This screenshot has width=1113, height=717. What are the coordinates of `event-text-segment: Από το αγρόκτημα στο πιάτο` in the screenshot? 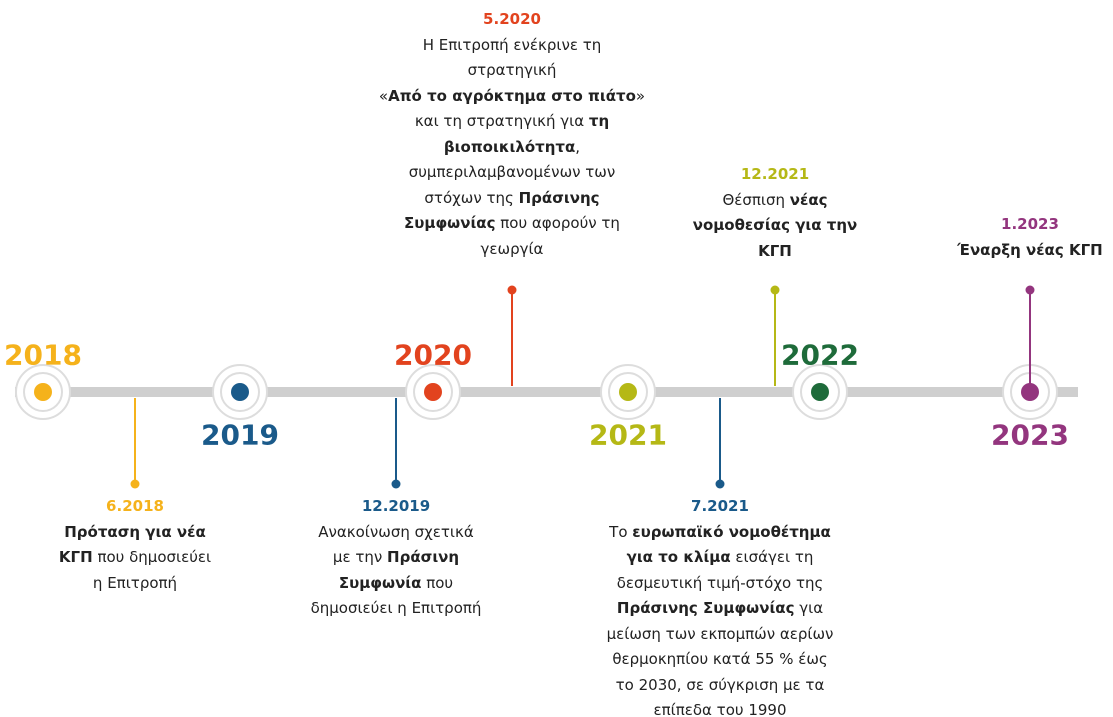 It's located at (512, 95).